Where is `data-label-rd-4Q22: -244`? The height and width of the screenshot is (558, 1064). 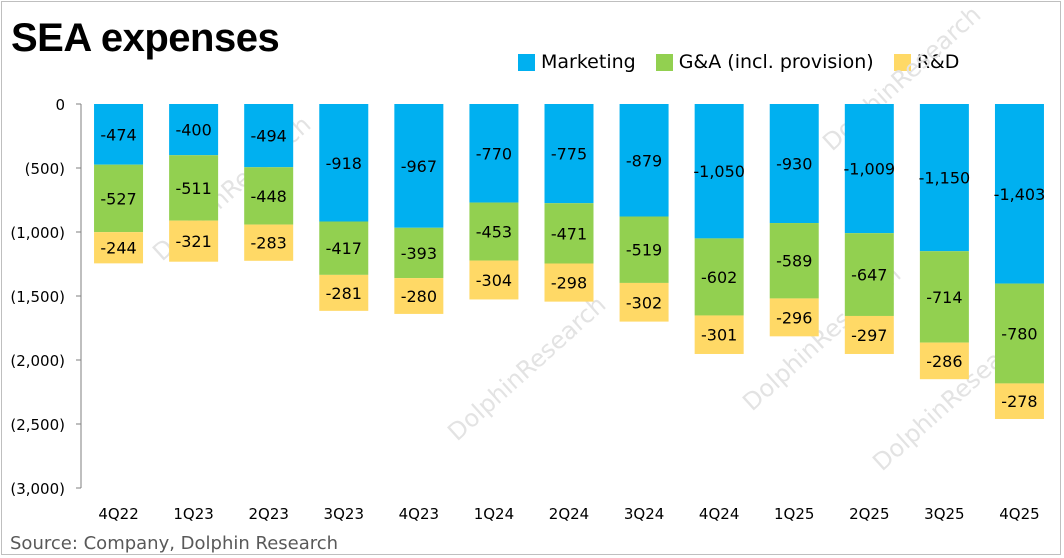 data-label-rd-4Q22: -244 is located at coordinates (118, 248).